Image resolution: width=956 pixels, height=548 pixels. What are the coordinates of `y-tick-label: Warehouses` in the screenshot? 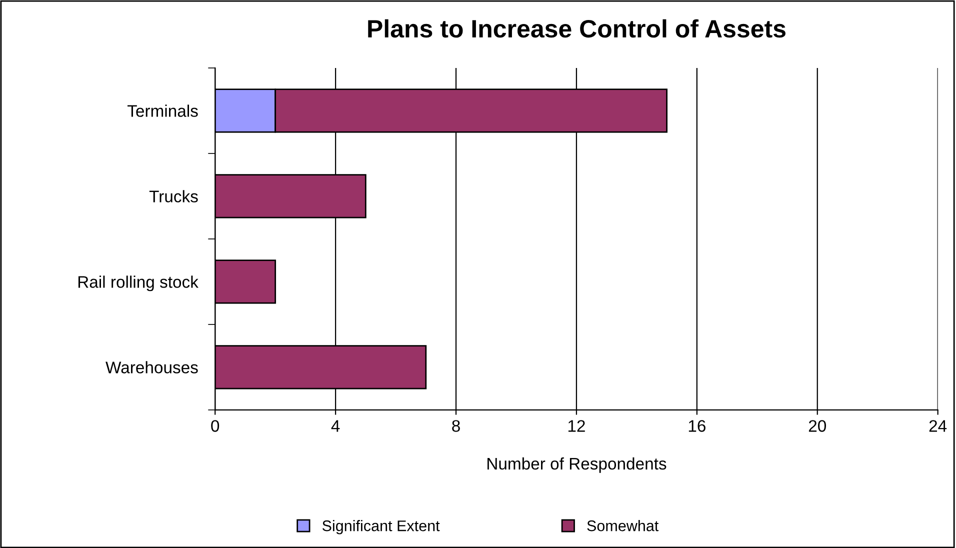 It's located at (152, 367).